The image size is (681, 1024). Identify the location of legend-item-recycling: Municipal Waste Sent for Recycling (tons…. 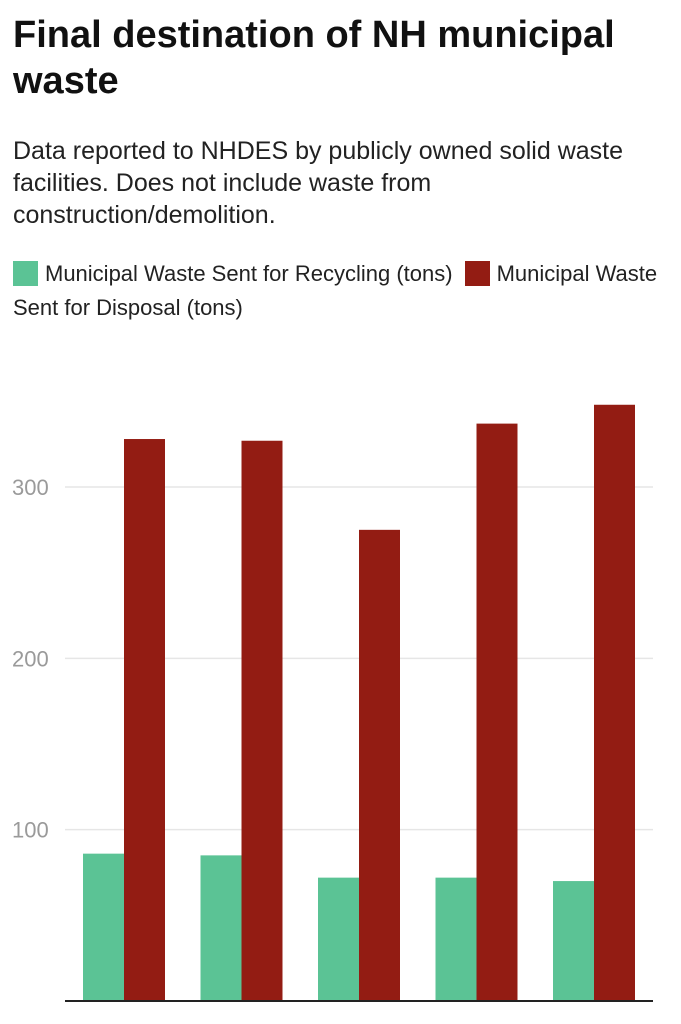
(233, 273).